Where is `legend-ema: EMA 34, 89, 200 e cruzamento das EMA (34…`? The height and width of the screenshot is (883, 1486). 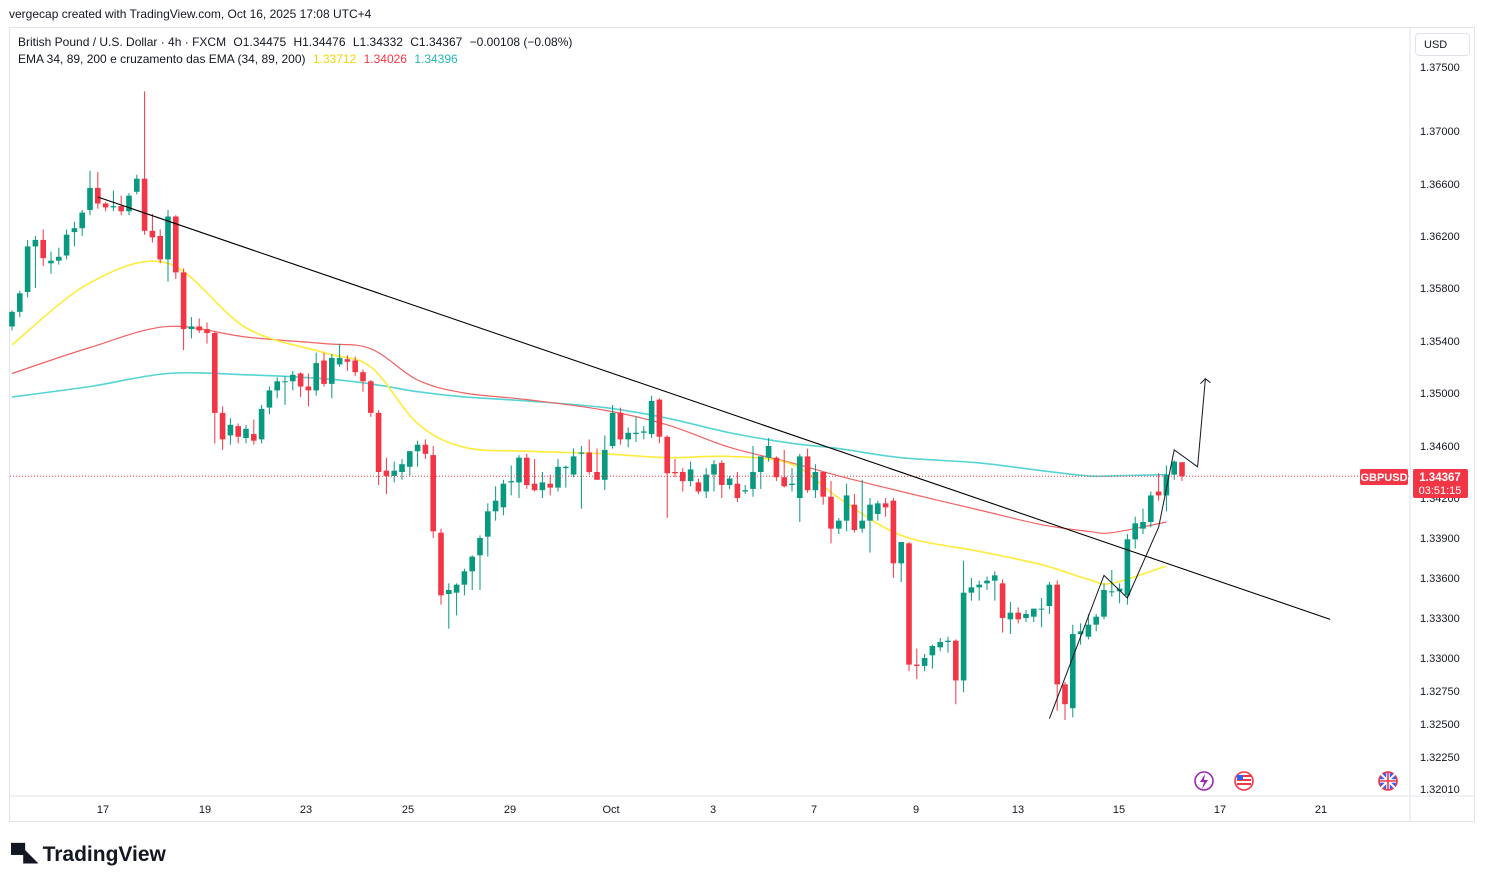
legend-ema: EMA 34, 89, 200 e cruzamento das EMA (34… is located at coordinates (240, 59).